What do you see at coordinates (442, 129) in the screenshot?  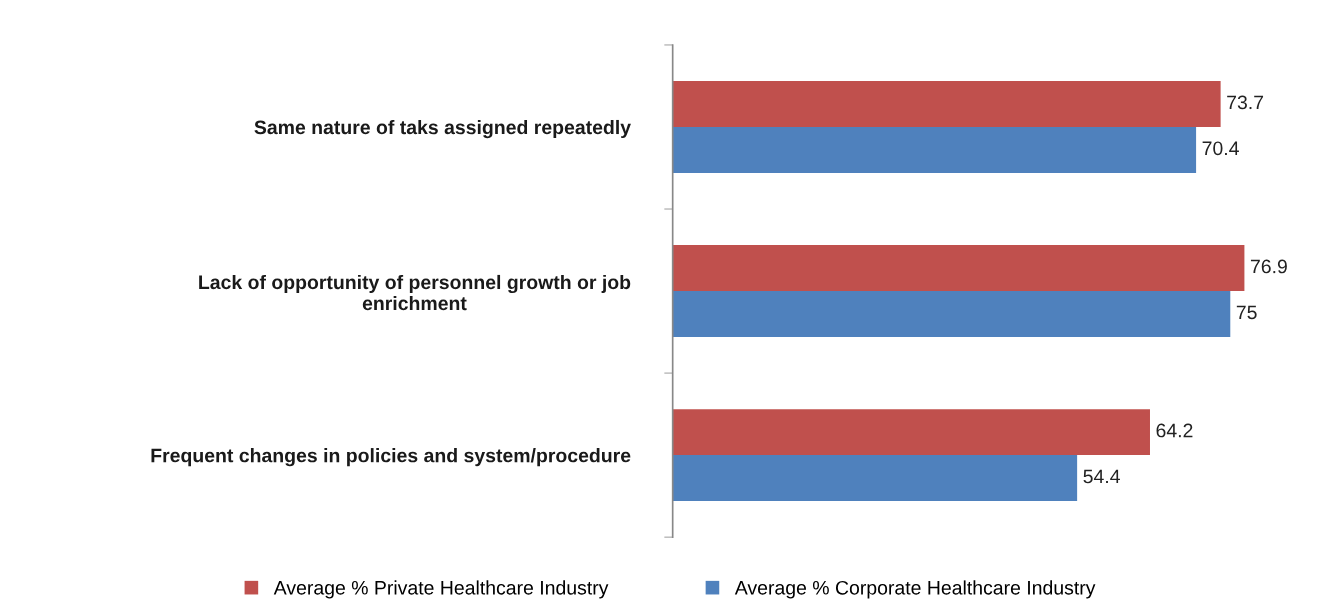 I see `y-tick-label: Same nature of taks assigned repeatedly` at bounding box center [442, 129].